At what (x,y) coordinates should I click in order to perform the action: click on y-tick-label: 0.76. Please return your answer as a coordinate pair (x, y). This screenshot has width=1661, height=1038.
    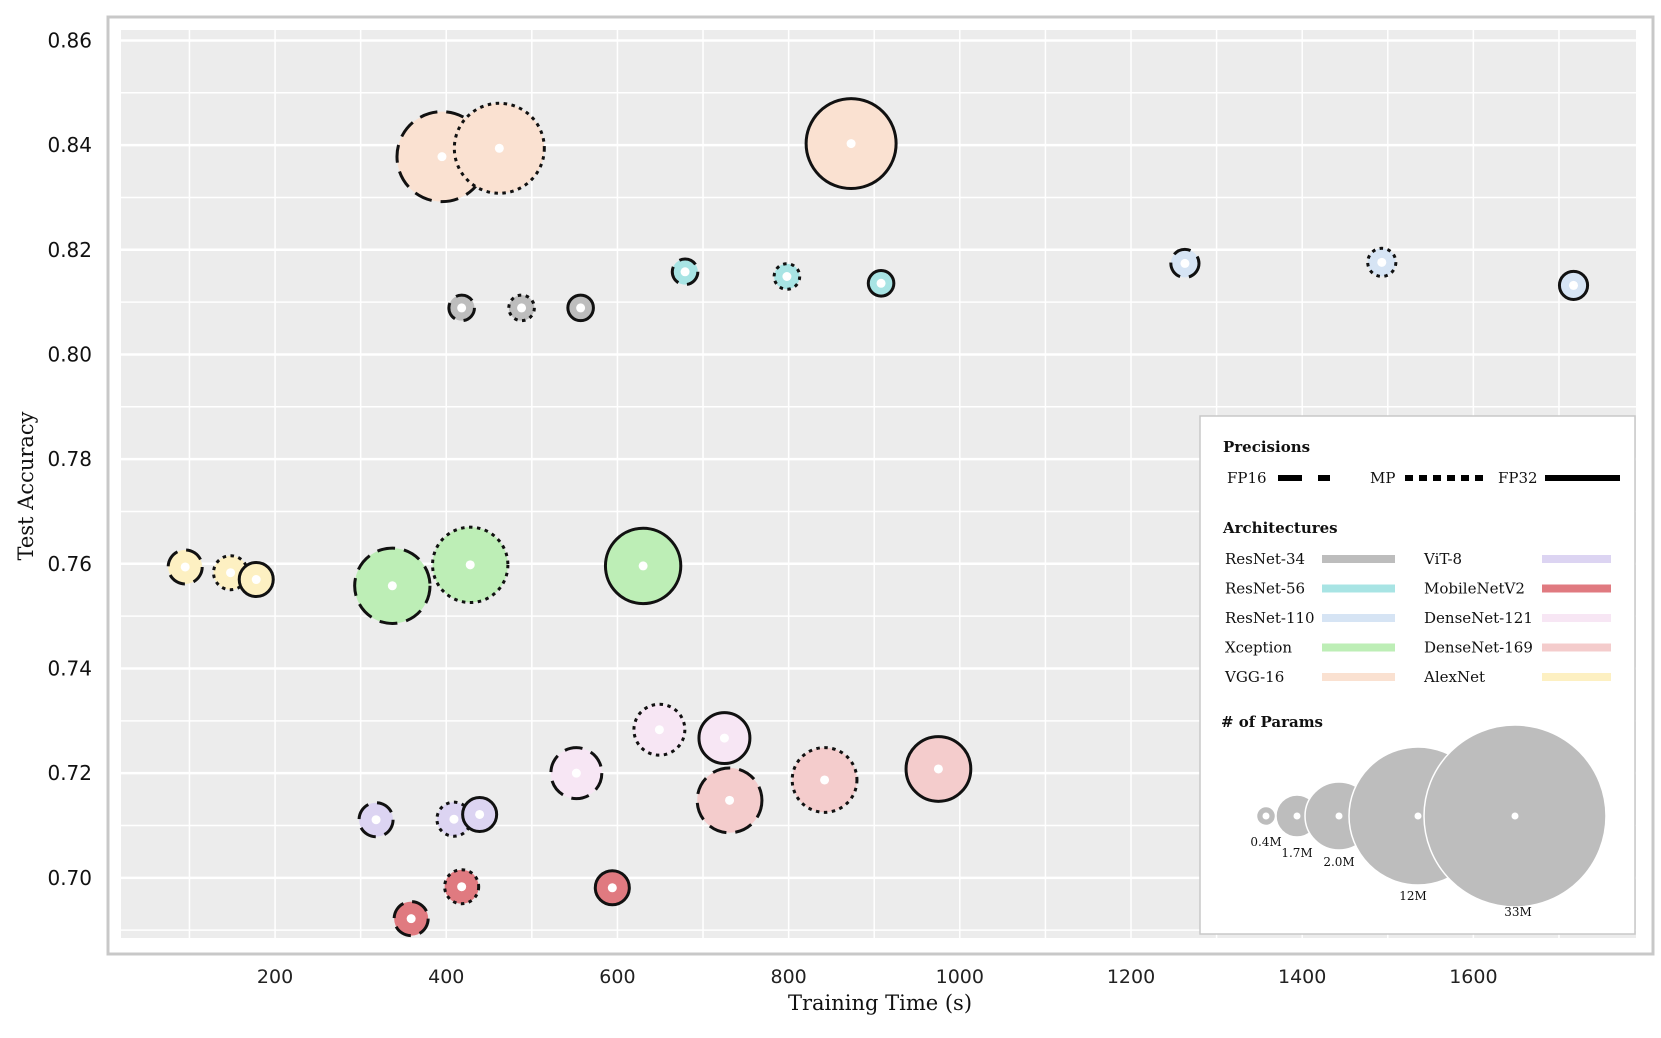
    Looking at the image, I should click on (69, 564).